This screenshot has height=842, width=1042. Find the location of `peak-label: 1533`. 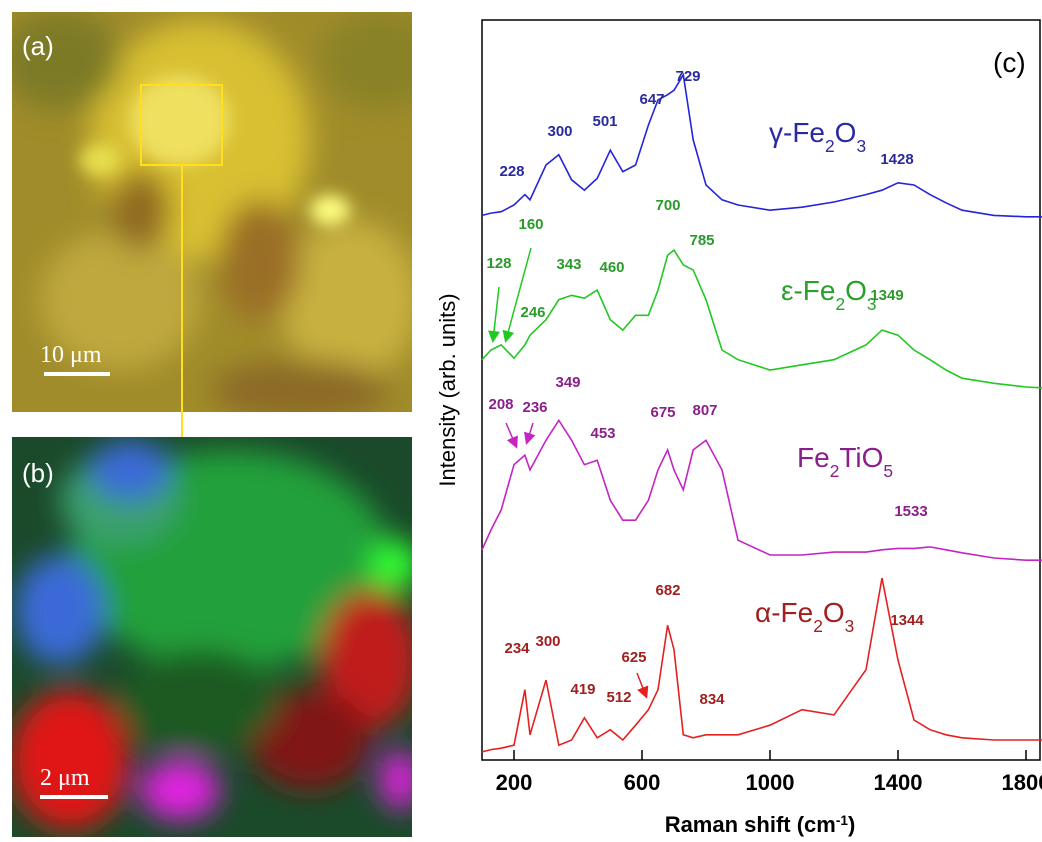

peak-label: 1533 is located at coordinates (910, 511).